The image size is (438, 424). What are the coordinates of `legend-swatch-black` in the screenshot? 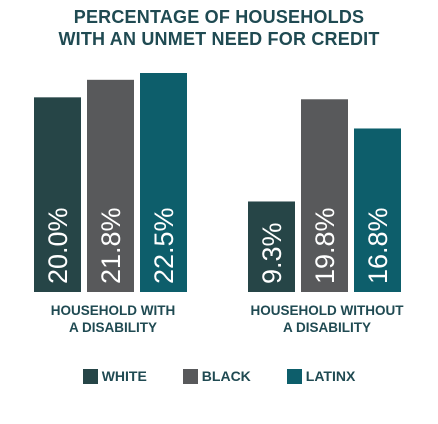 It's located at (190, 376).